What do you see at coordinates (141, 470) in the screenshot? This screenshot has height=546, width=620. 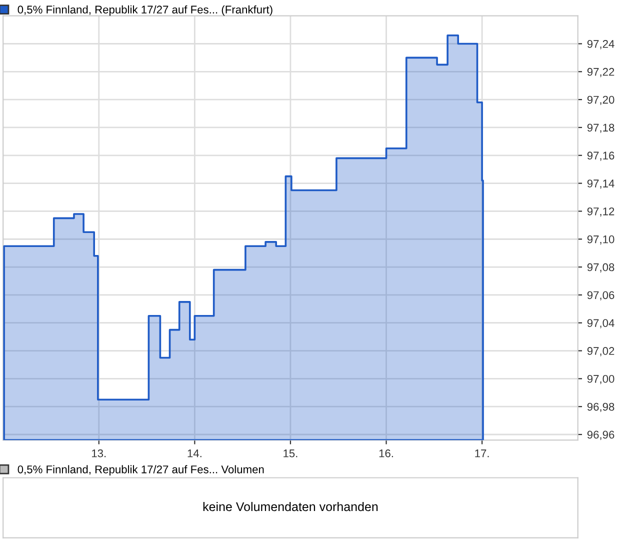 I see `text: 0,5% Finnland, Republik 17/27 auf Fes... Volumen` at bounding box center [141, 470].